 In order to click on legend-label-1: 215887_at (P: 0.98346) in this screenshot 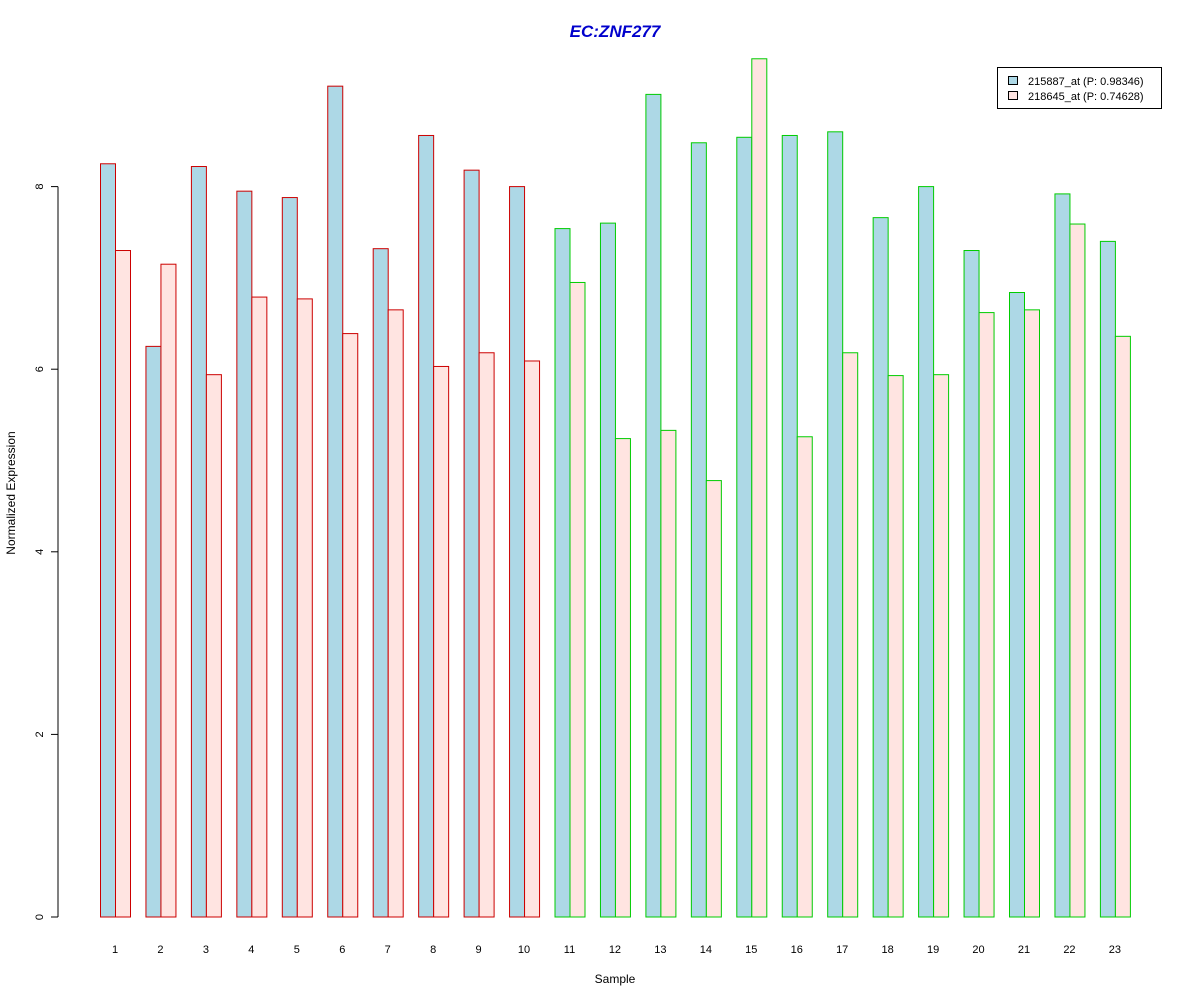, I will do `click(1086, 82)`.